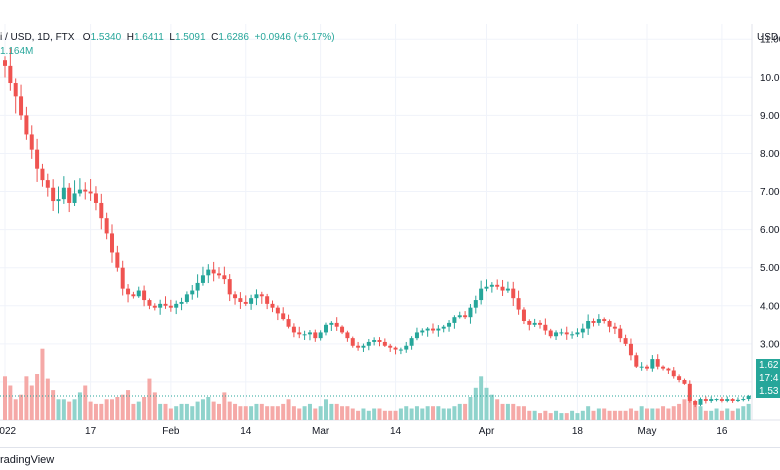 This screenshot has height=470, width=780. I want to click on x-tick-label: 18, so click(578, 431).